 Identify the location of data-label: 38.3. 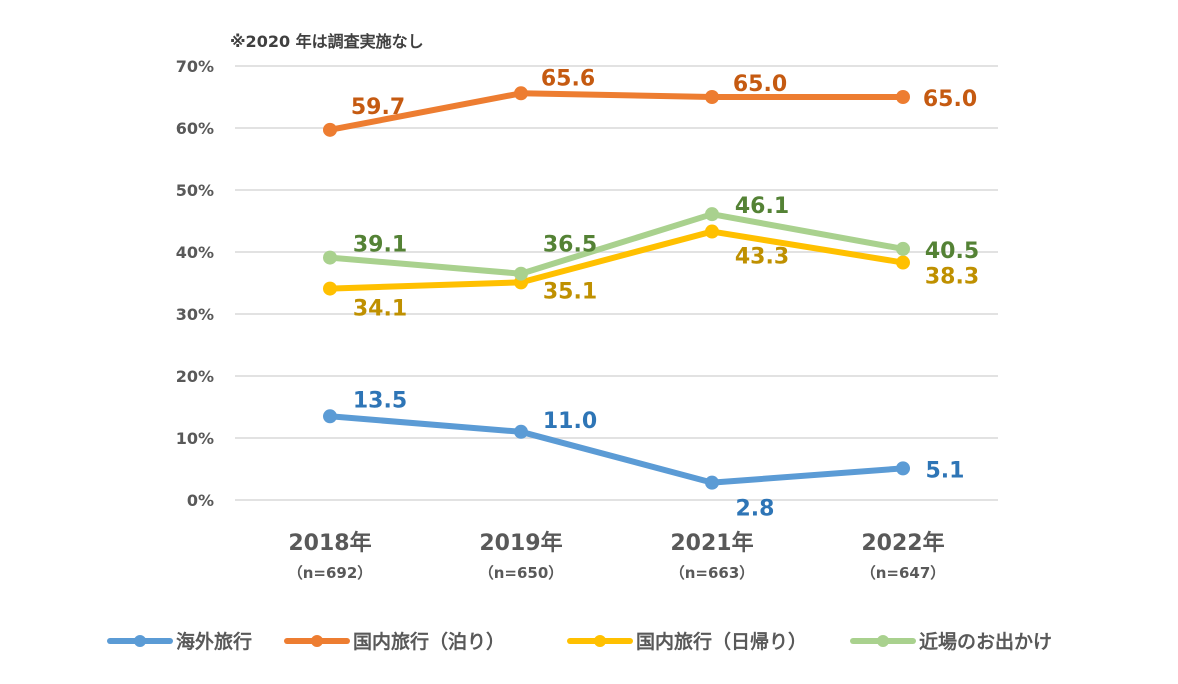
(952, 277).